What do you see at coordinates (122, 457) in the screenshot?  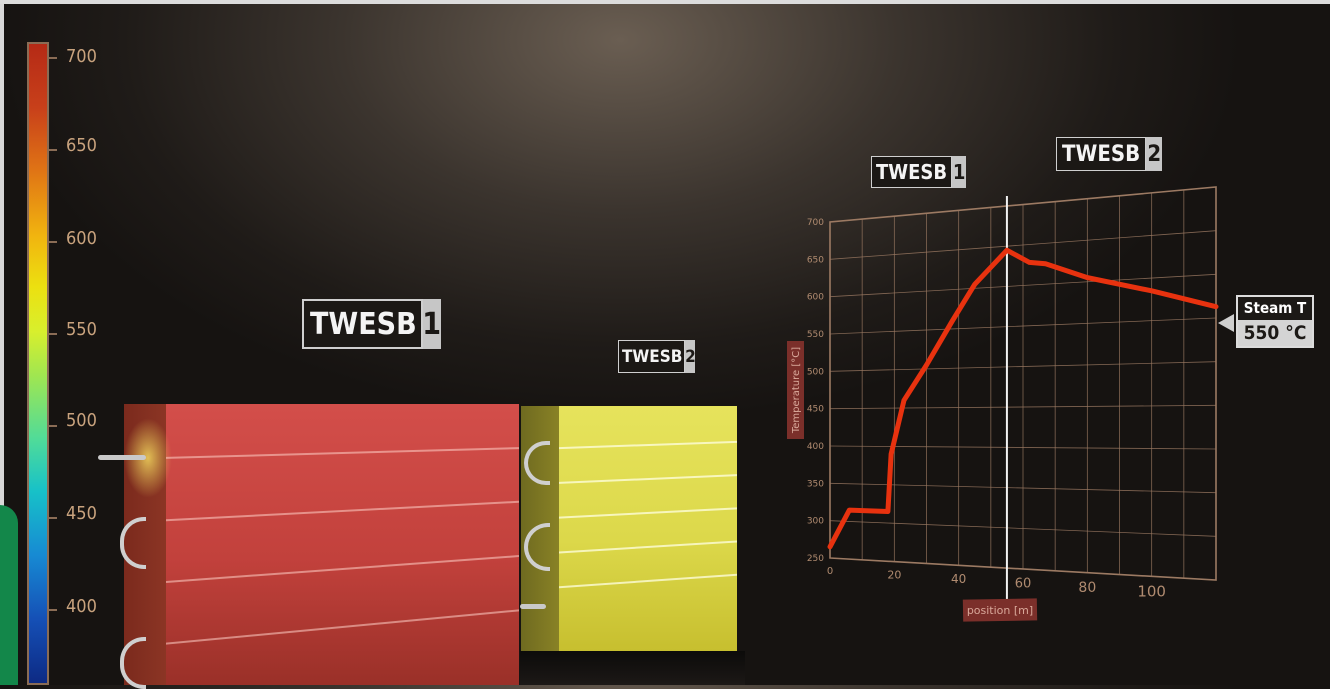 I see `tank1-inlet-pipe` at bounding box center [122, 457].